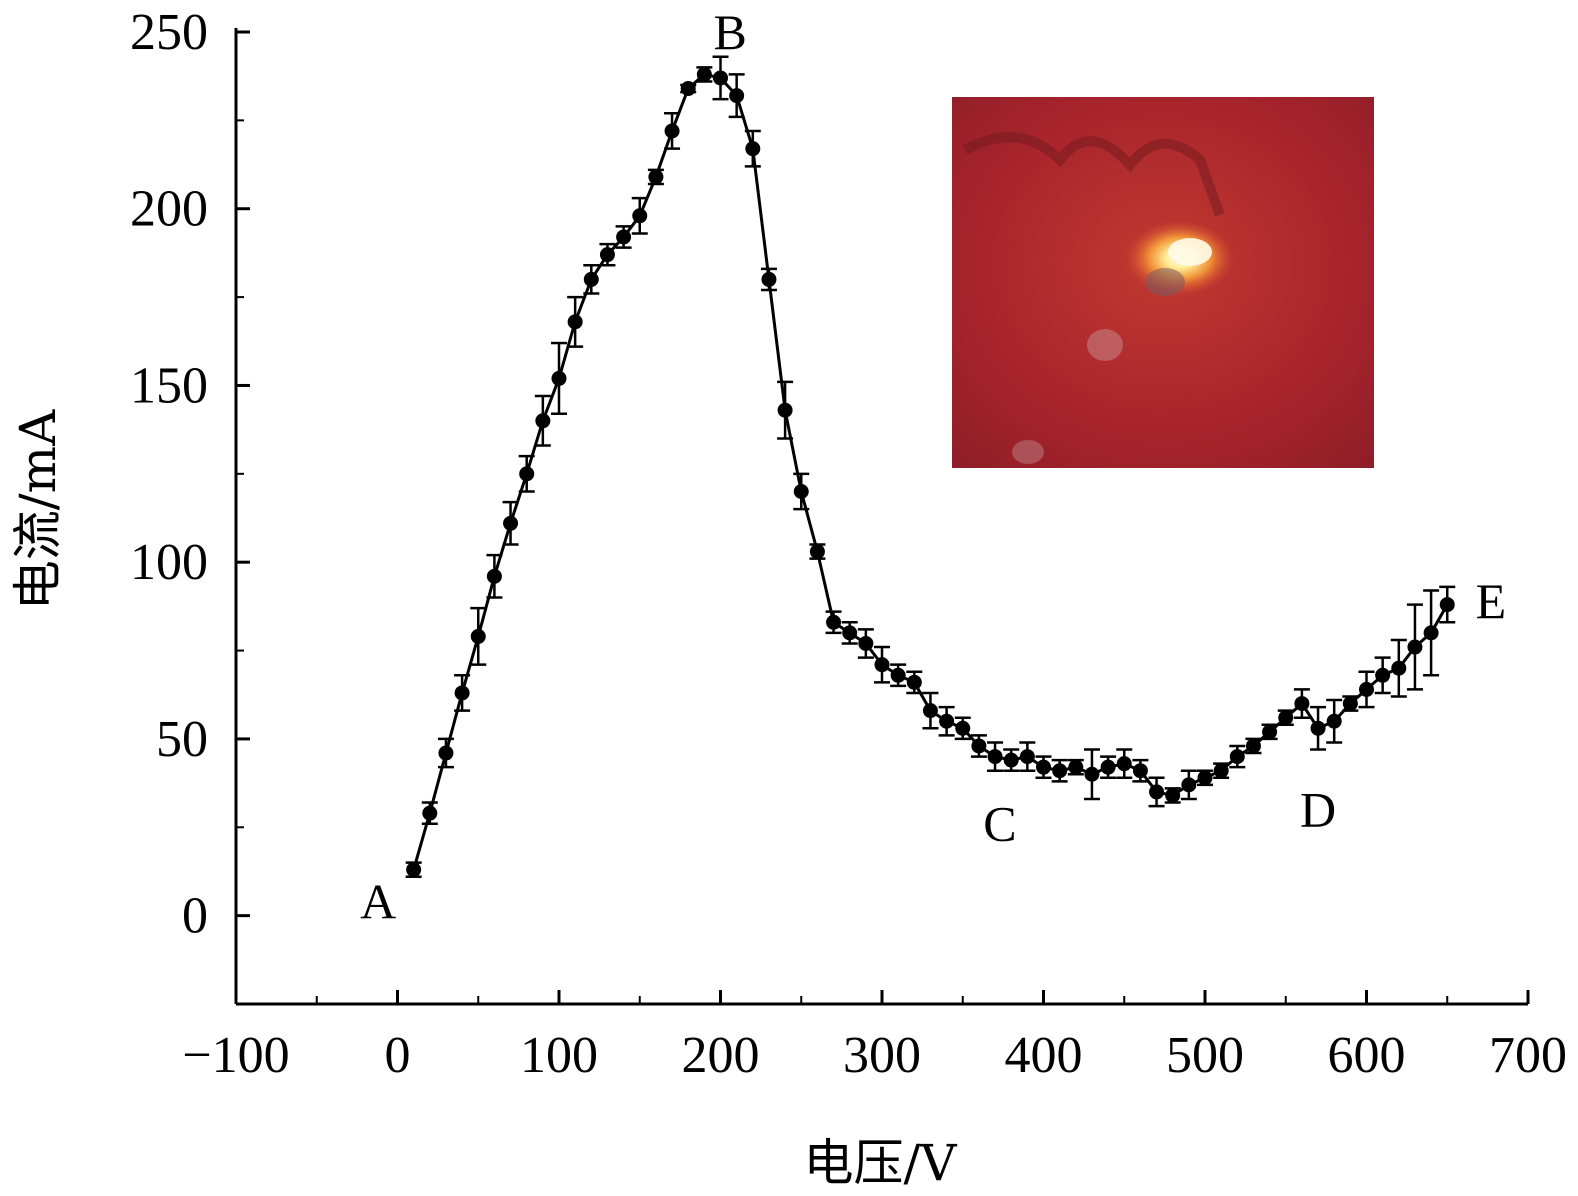  Describe the element at coordinates (559, 1055) in the screenshot. I see `x-tick-label: 100` at that location.